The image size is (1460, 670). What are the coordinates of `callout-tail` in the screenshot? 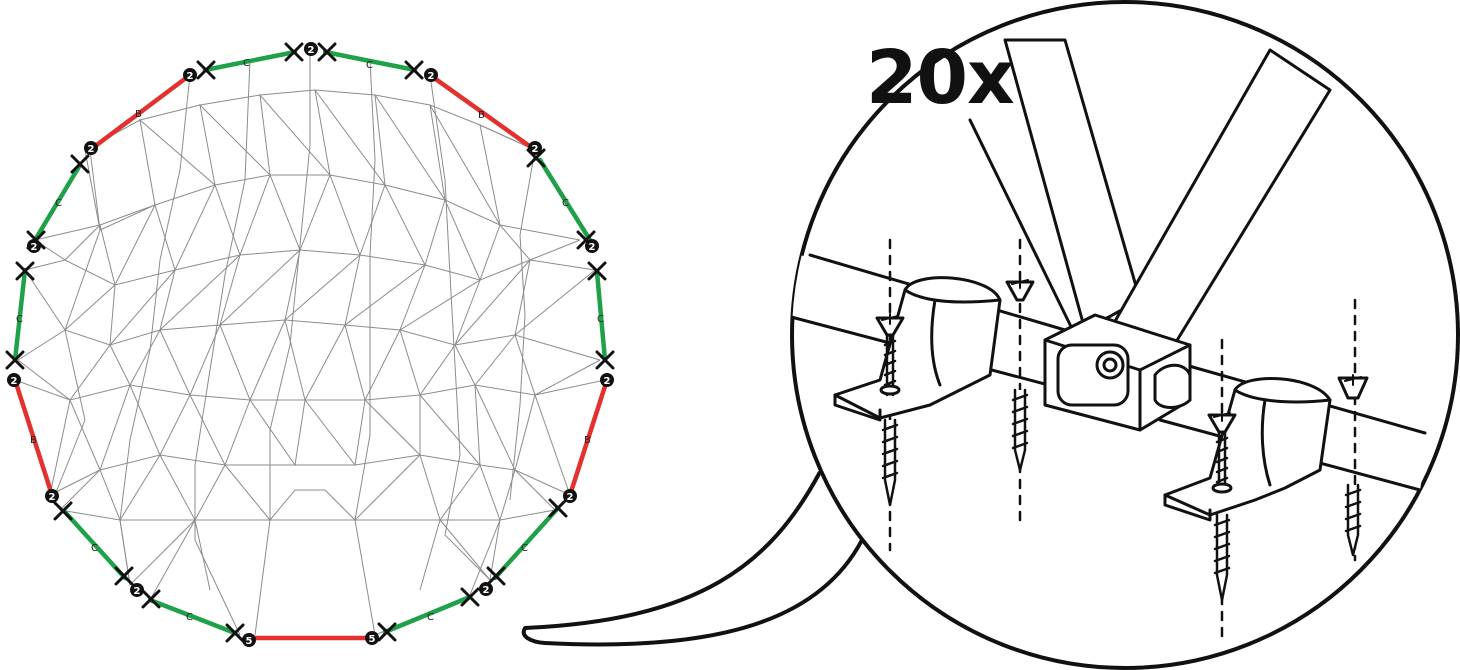 It's located at (692, 559).